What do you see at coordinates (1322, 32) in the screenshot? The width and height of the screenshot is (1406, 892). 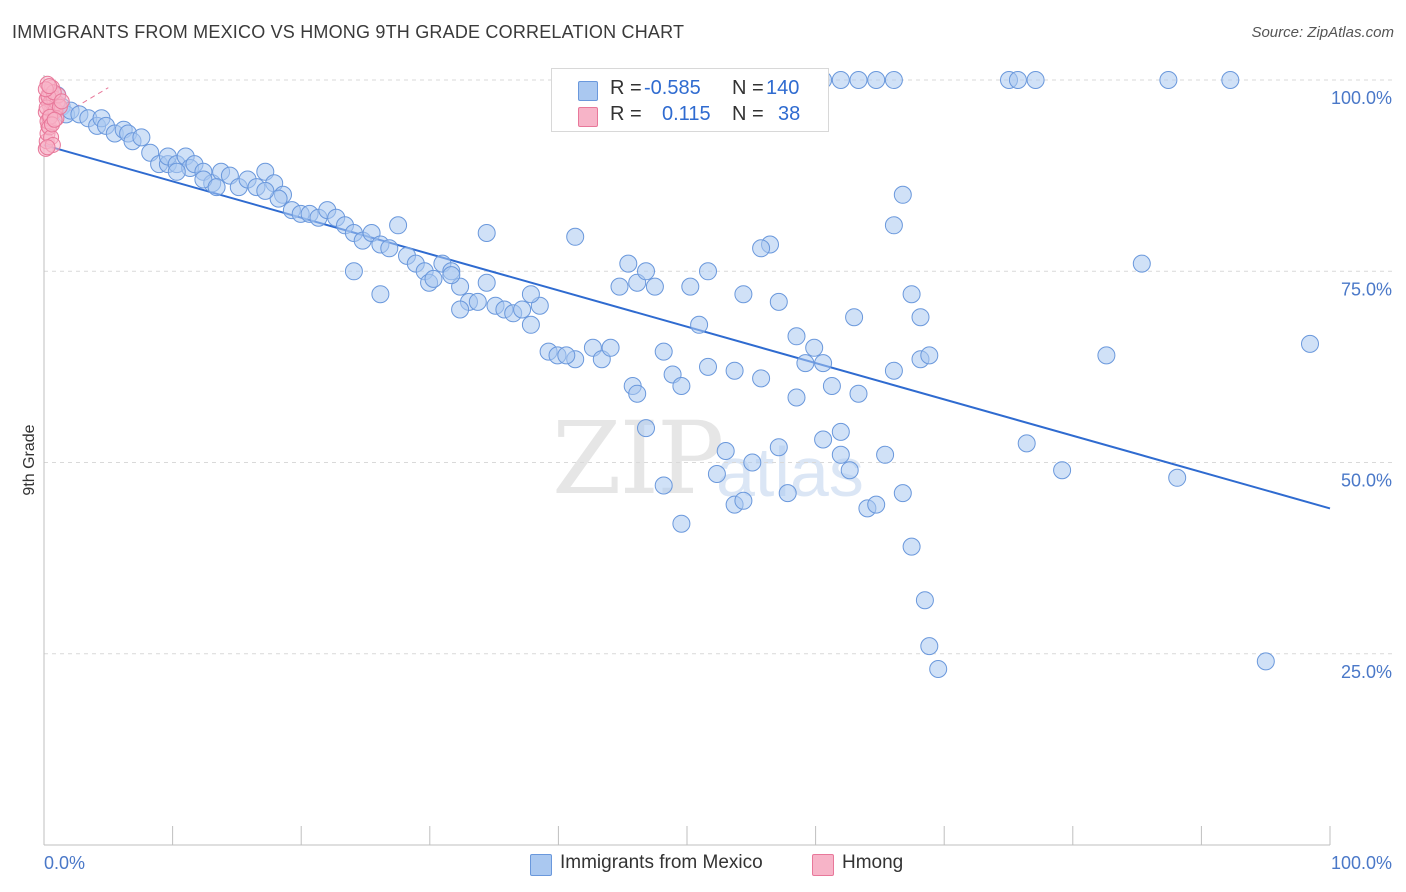 I see `source-credit: Source: ZipAtlas.com` at bounding box center [1322, 32].